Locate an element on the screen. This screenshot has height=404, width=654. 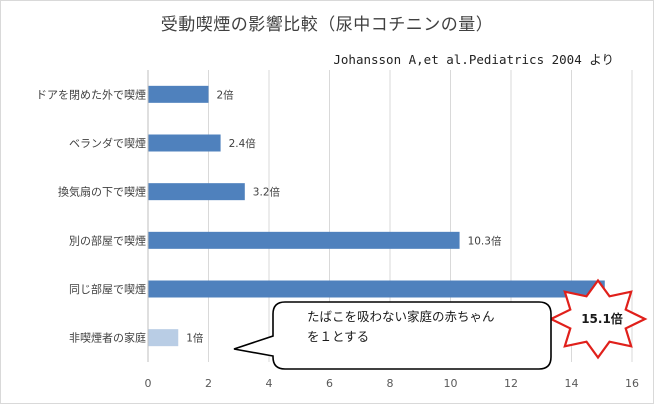
callout-text: たばこを吸わない家庭の赤ちゃん is located at coordinates (401, 316).